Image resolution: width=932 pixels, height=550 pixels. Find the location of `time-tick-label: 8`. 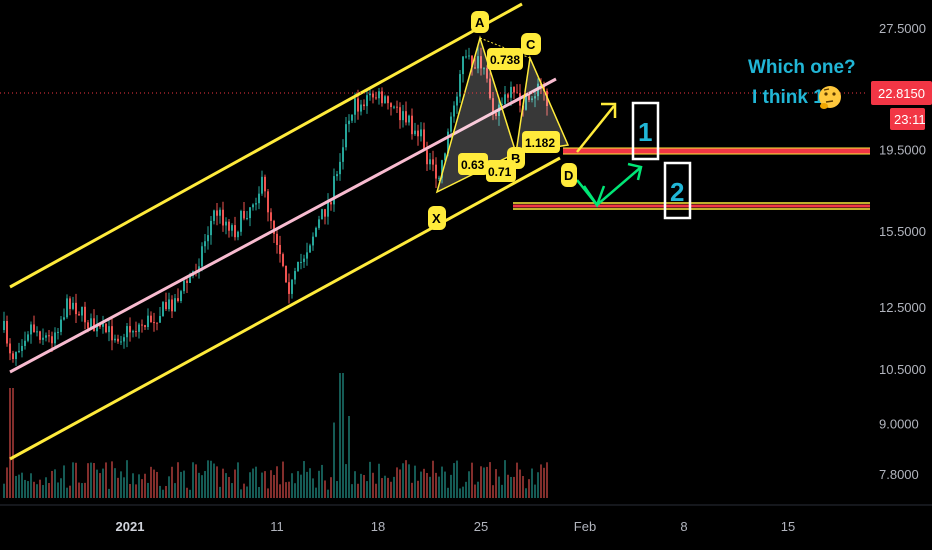

time-tick-label: 8 is located at coordinates (683, 526).